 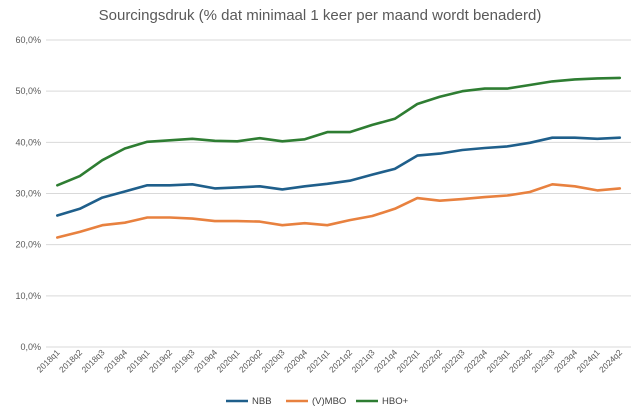 I want to click on x-tick-label: 2022q1, so click(x=408, y=360).